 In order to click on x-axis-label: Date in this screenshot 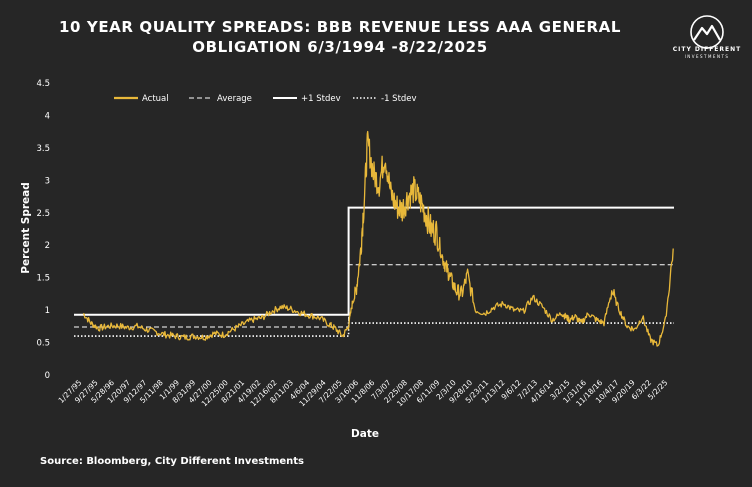, I will do `click(365, 434)`.